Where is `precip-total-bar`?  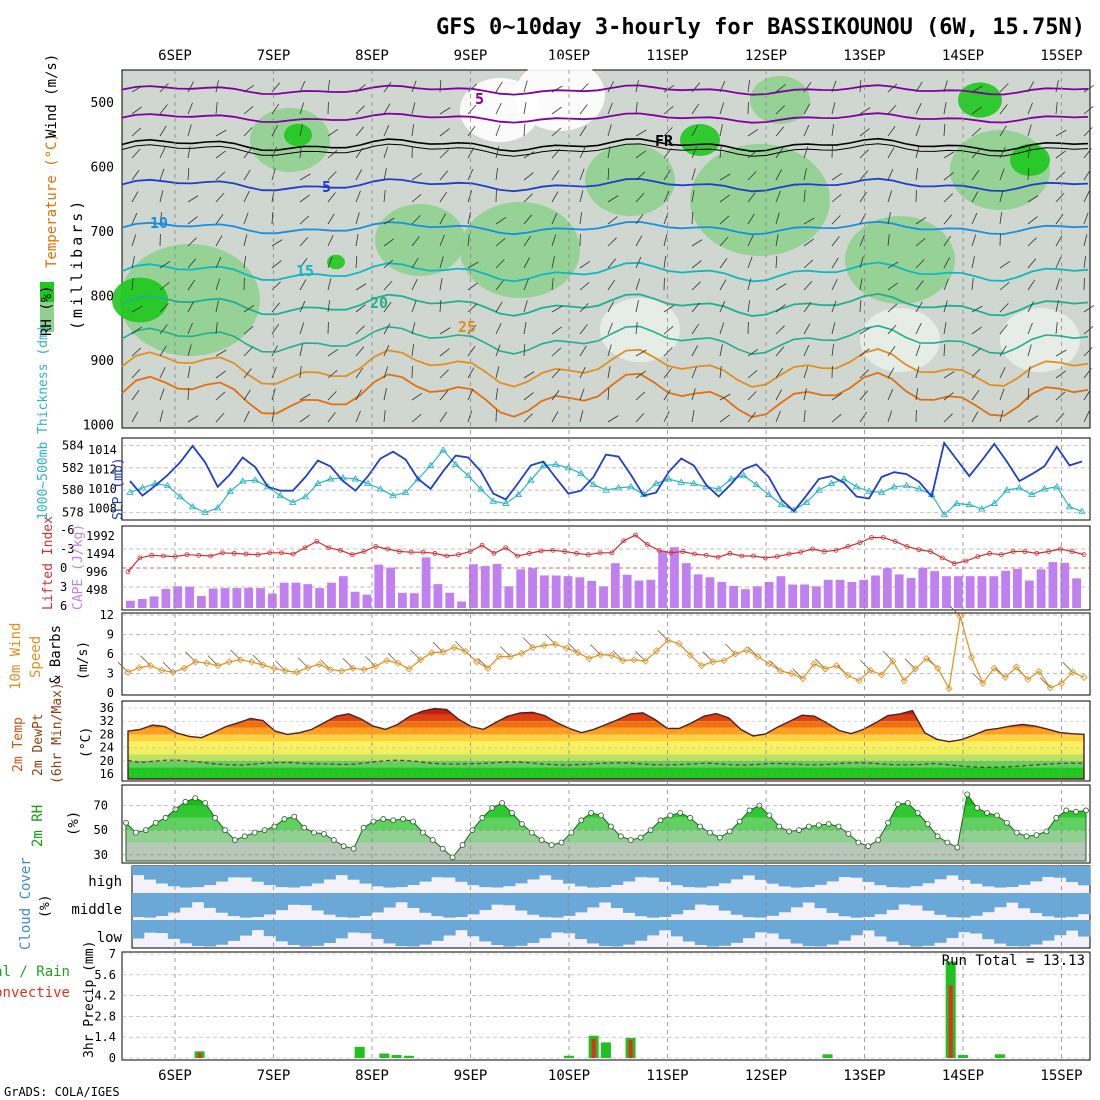
precip-total-bar is located at coordinates (384, 1055).